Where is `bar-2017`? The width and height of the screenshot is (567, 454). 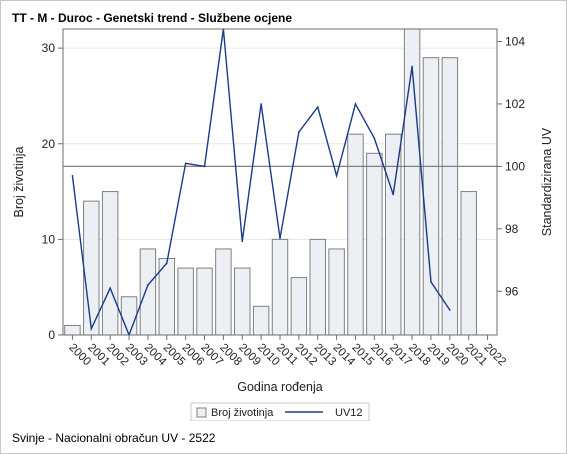 bar-2017 is located at coordinates (393, 234).